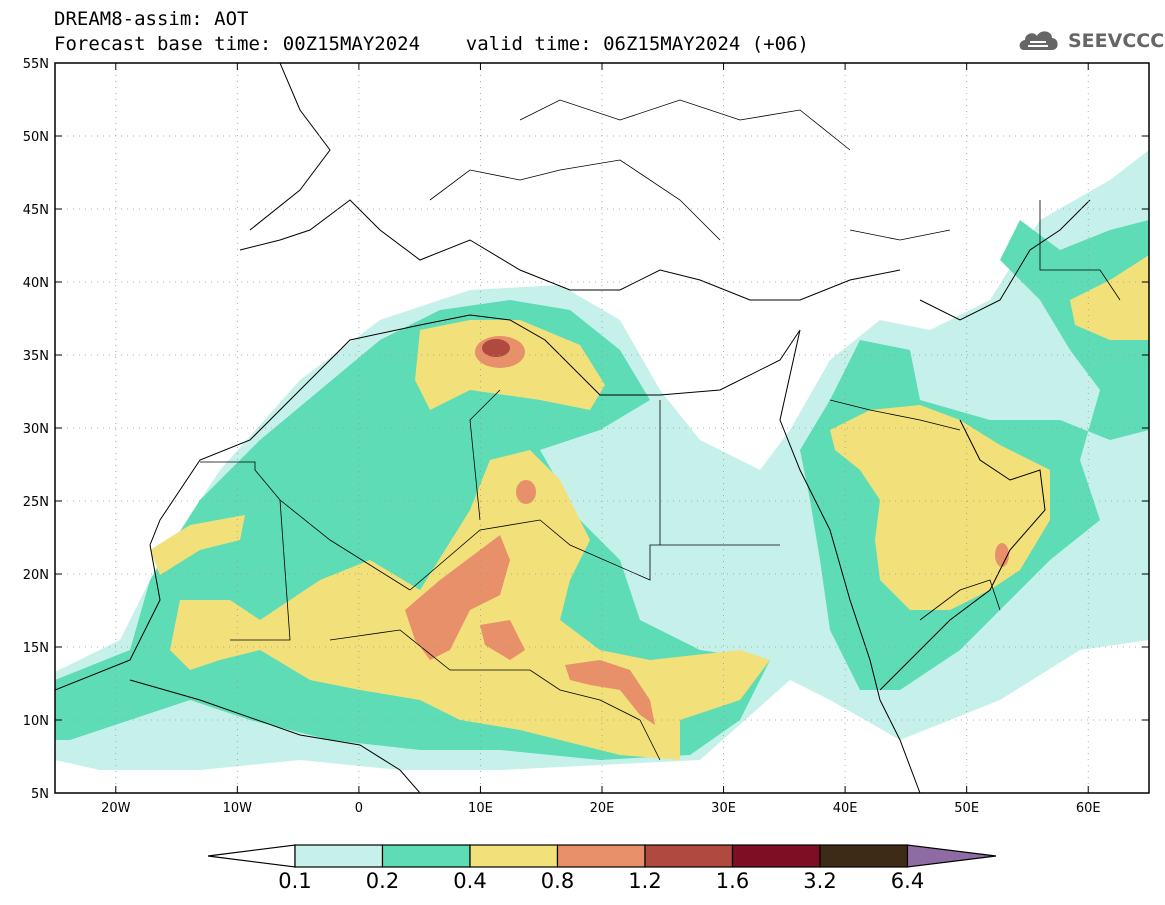 Image resolution: width=1165 pixels, height=905 pixels. I want to click on colorbar-label: 1.6, so click(732, 881).